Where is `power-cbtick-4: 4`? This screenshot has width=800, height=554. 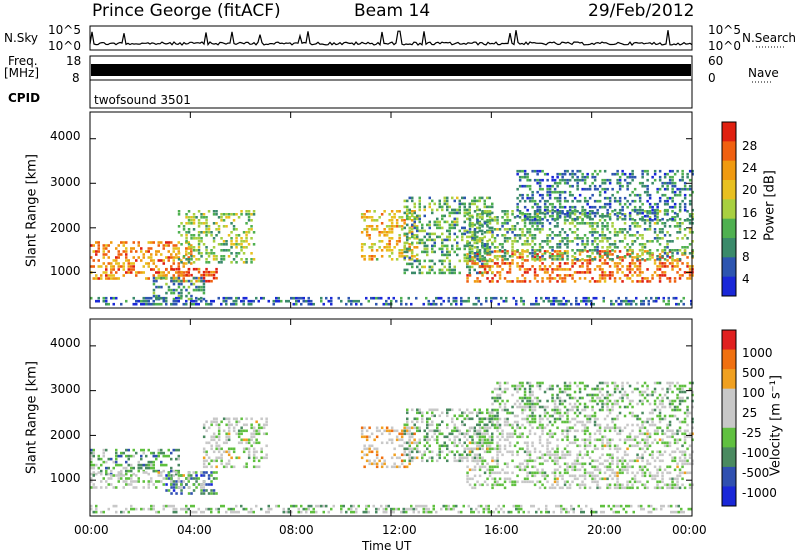 power-cbtick-4: 4 is located at coordinates (746, 279).